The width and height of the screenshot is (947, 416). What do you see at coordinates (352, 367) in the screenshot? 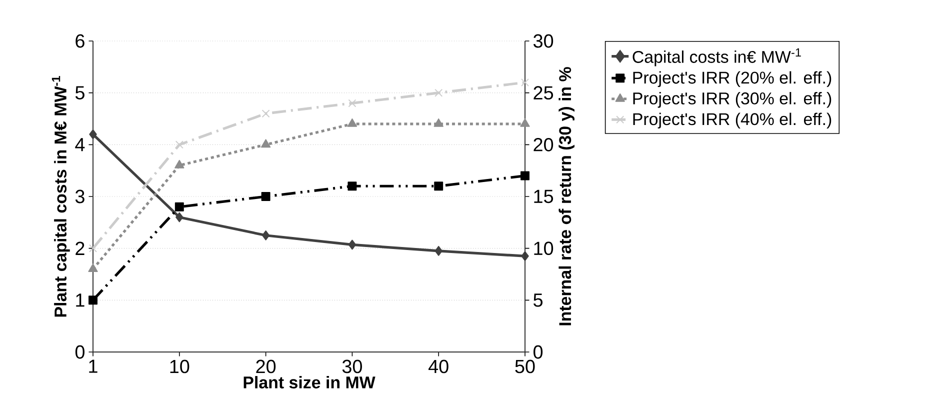
I see `x-tick-label: 30` at bounding box center [352, 367].